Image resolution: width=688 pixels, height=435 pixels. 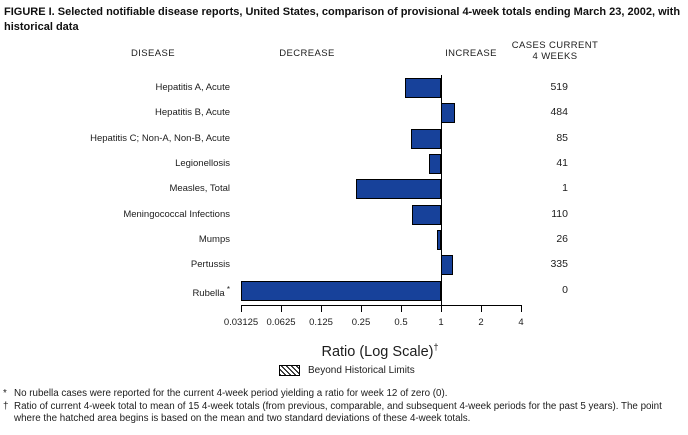 I want to click on footnote-marker: †, so click(x=6, y=406).